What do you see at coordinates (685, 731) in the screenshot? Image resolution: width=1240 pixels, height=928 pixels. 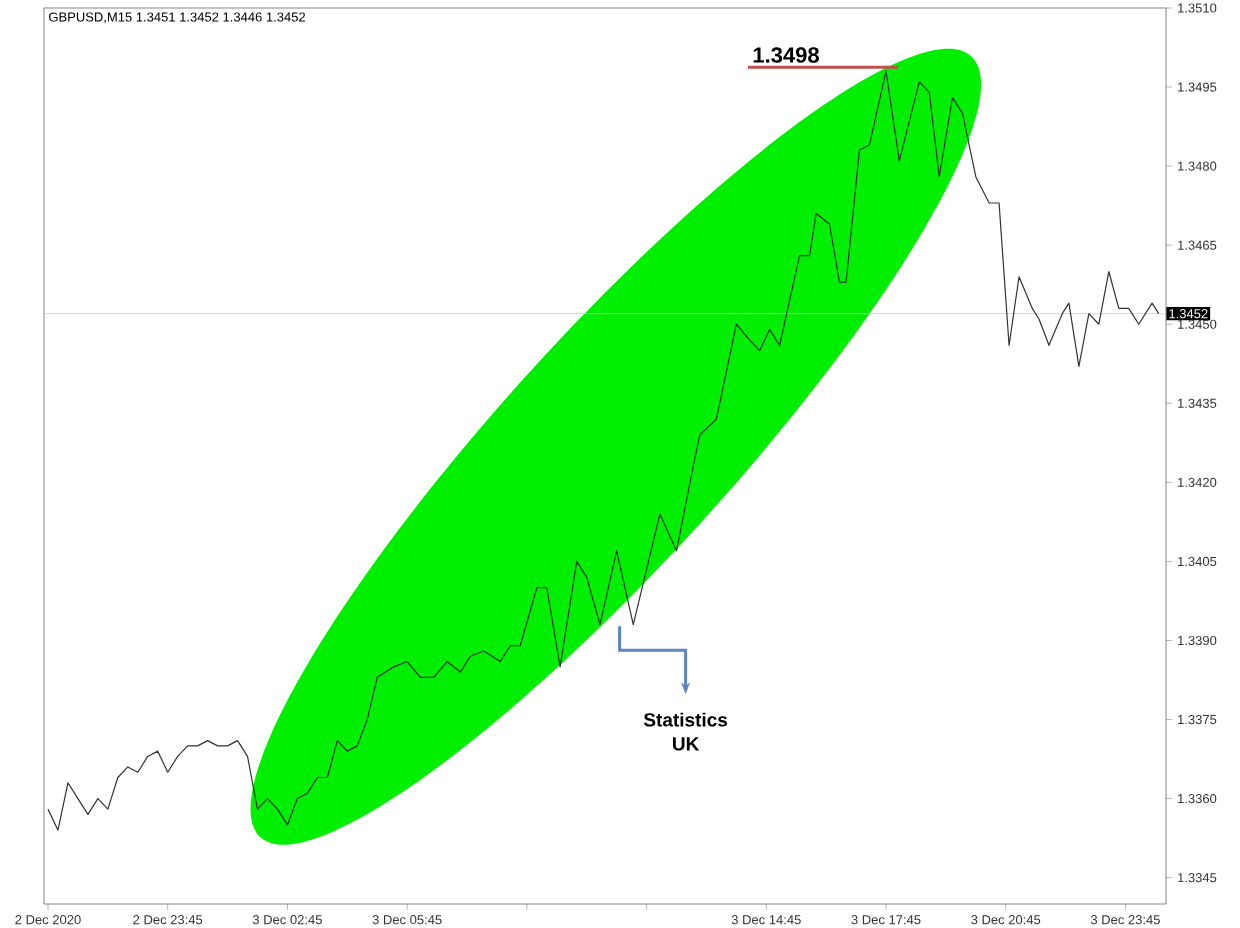 I see `annotation: Statistics UK` at bounding box center [685, 731].